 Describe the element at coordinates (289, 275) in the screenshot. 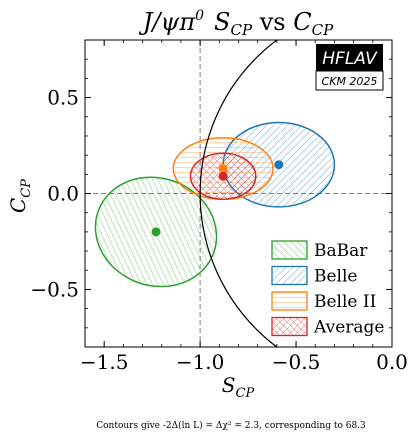

I see `legend-swatch-belle` at that location.